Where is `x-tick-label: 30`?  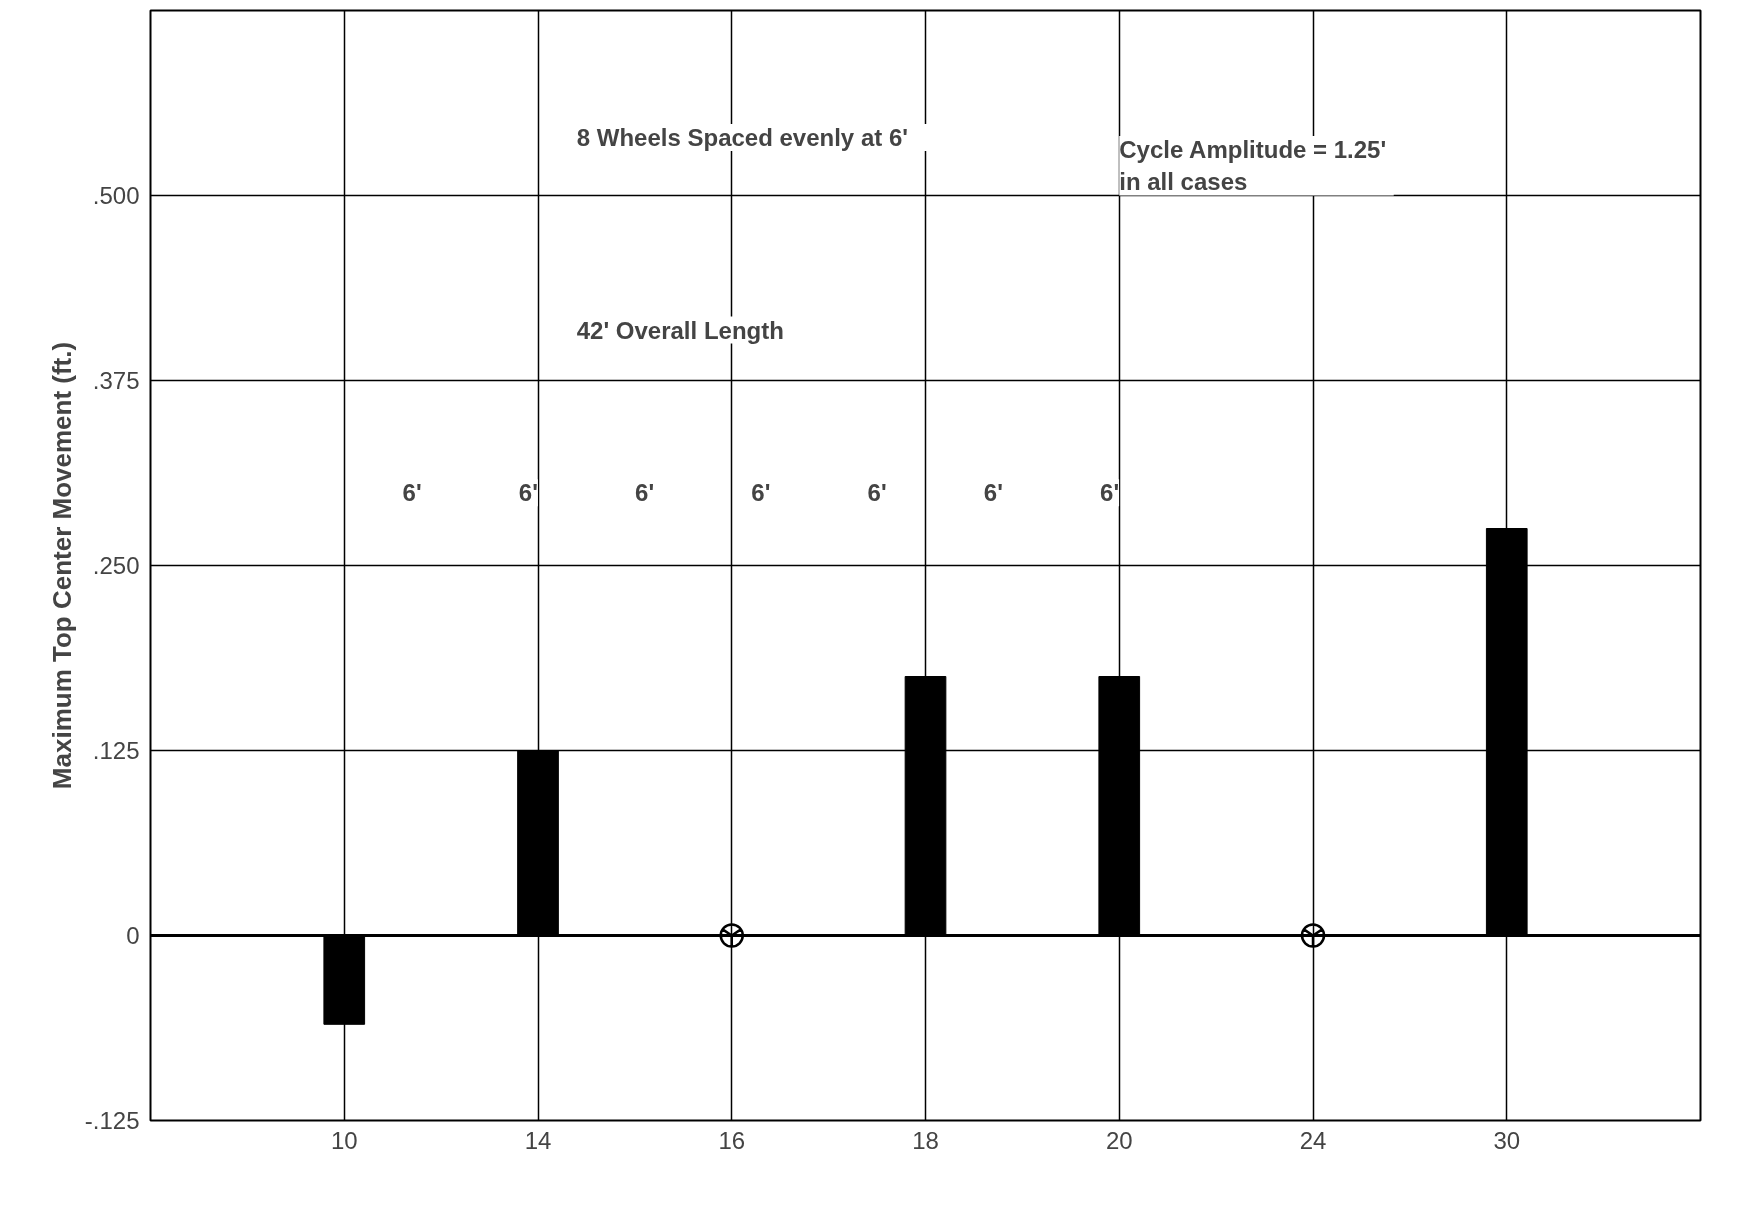
x-tick-label: 30 is located at coordinates (1507, 1140).